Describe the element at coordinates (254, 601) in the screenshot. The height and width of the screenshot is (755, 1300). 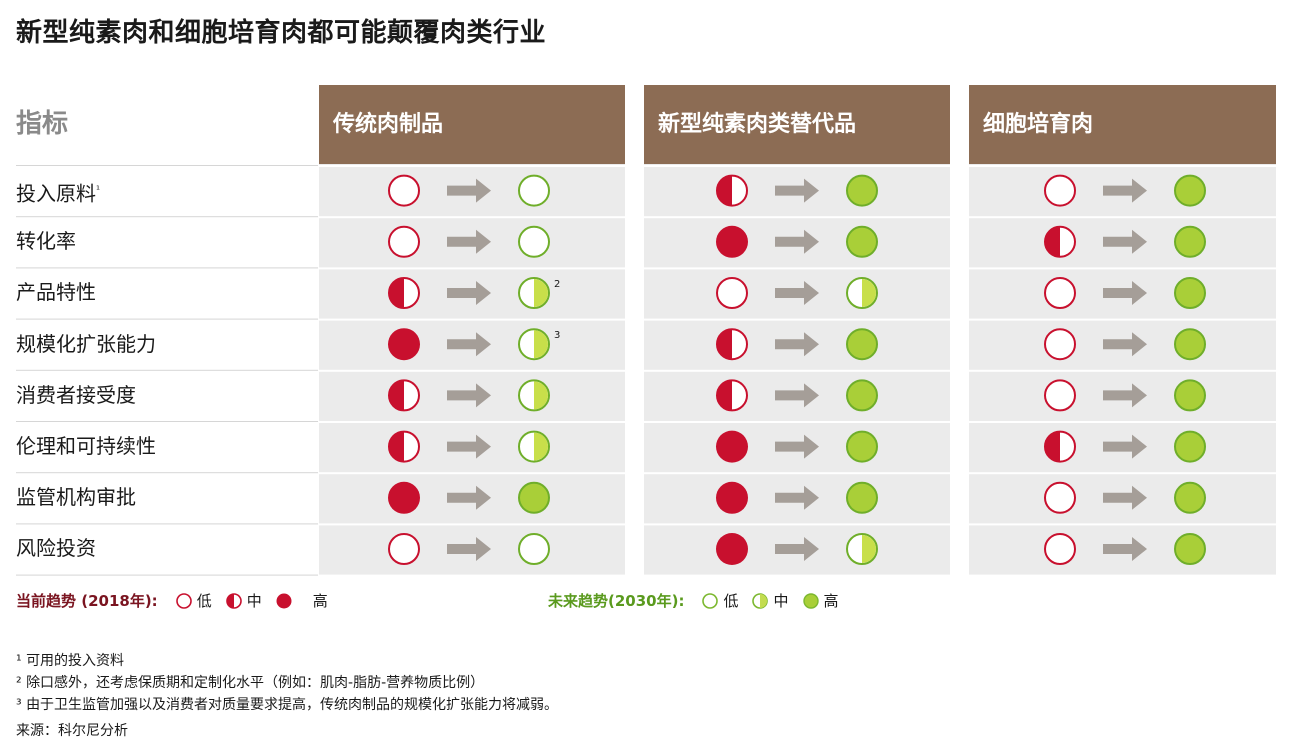
I see `legend-current-mid: 中` at that location.